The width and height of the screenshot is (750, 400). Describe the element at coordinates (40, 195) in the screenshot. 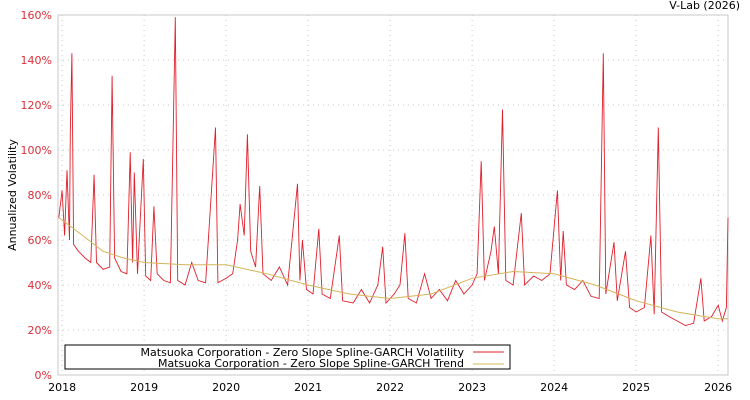

I see `y-tick-label: 80%` at that location.